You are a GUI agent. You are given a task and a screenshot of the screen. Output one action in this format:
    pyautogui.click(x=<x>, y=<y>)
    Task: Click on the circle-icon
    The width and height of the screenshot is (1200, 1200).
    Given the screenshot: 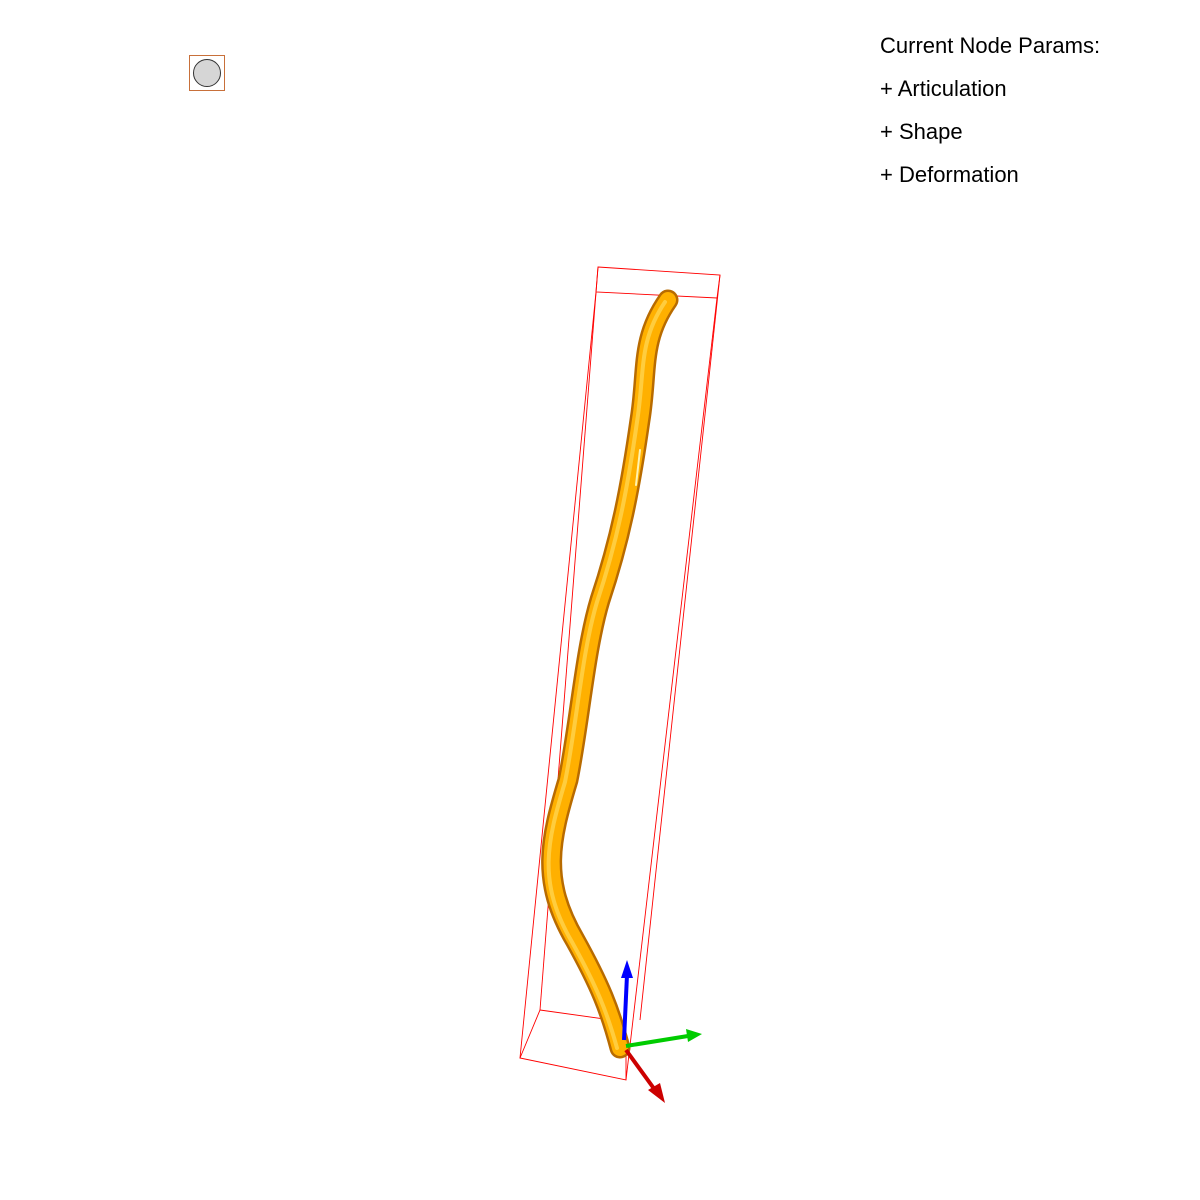 What is the action you would take?
    pyautogui.click(x=207, y=73)
    